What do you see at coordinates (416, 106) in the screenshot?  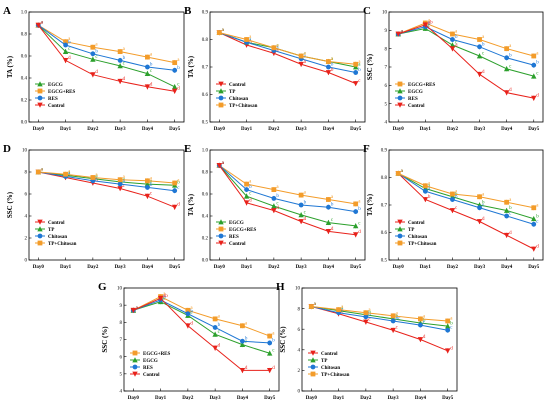 I see `legend-label: Control` at bounding box center [416, 106].